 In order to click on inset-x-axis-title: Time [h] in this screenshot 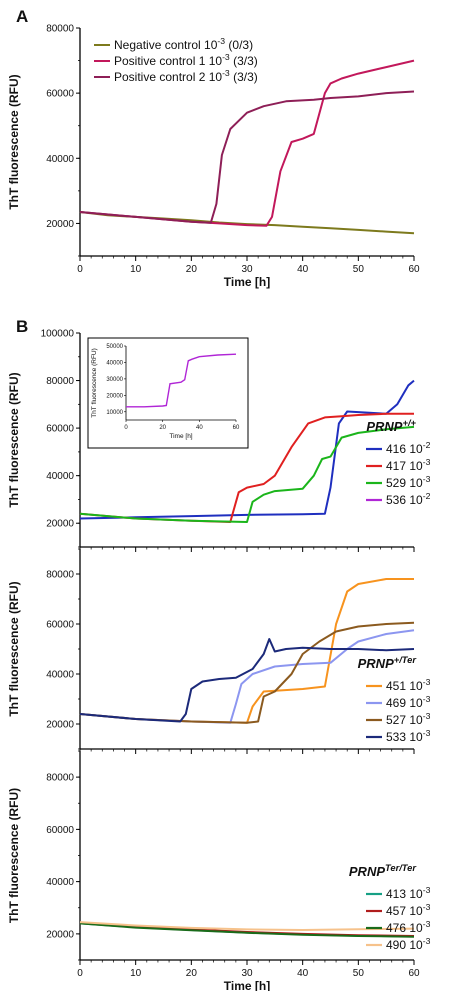, I will do `click(180, 436)`.